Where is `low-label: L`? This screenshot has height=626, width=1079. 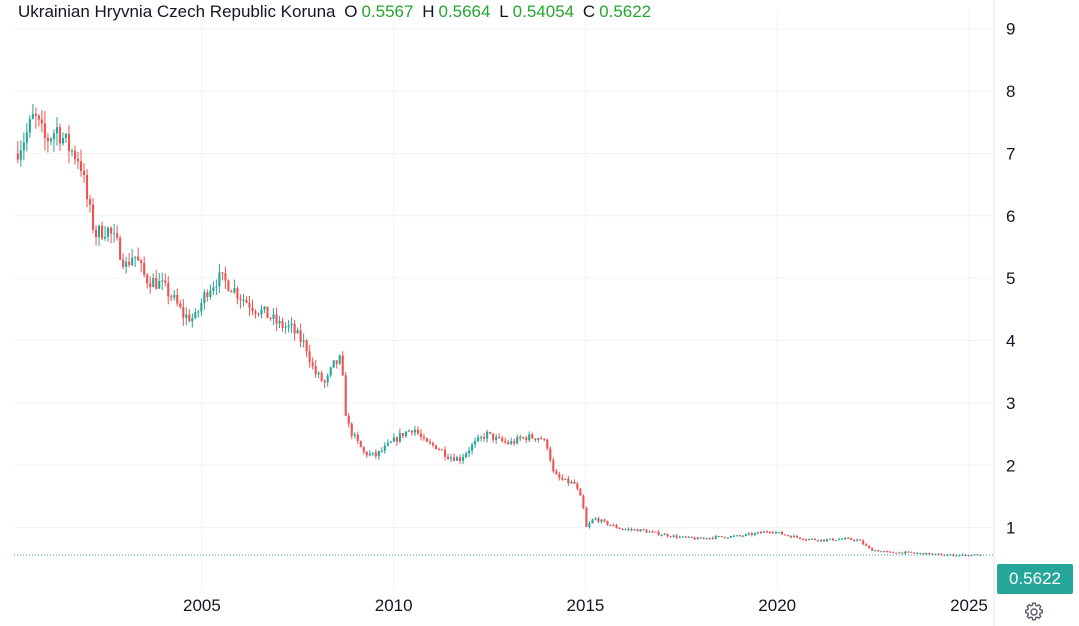 low-label: L is located at coordinates (504, 11).